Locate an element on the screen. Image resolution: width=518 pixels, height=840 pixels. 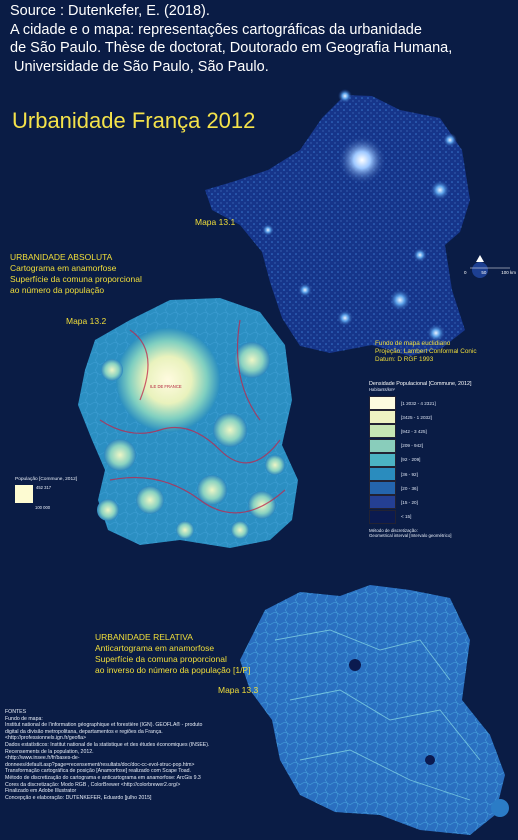
datum-line: Datum: D RGF 1993 is located at coordinates (404, 360).